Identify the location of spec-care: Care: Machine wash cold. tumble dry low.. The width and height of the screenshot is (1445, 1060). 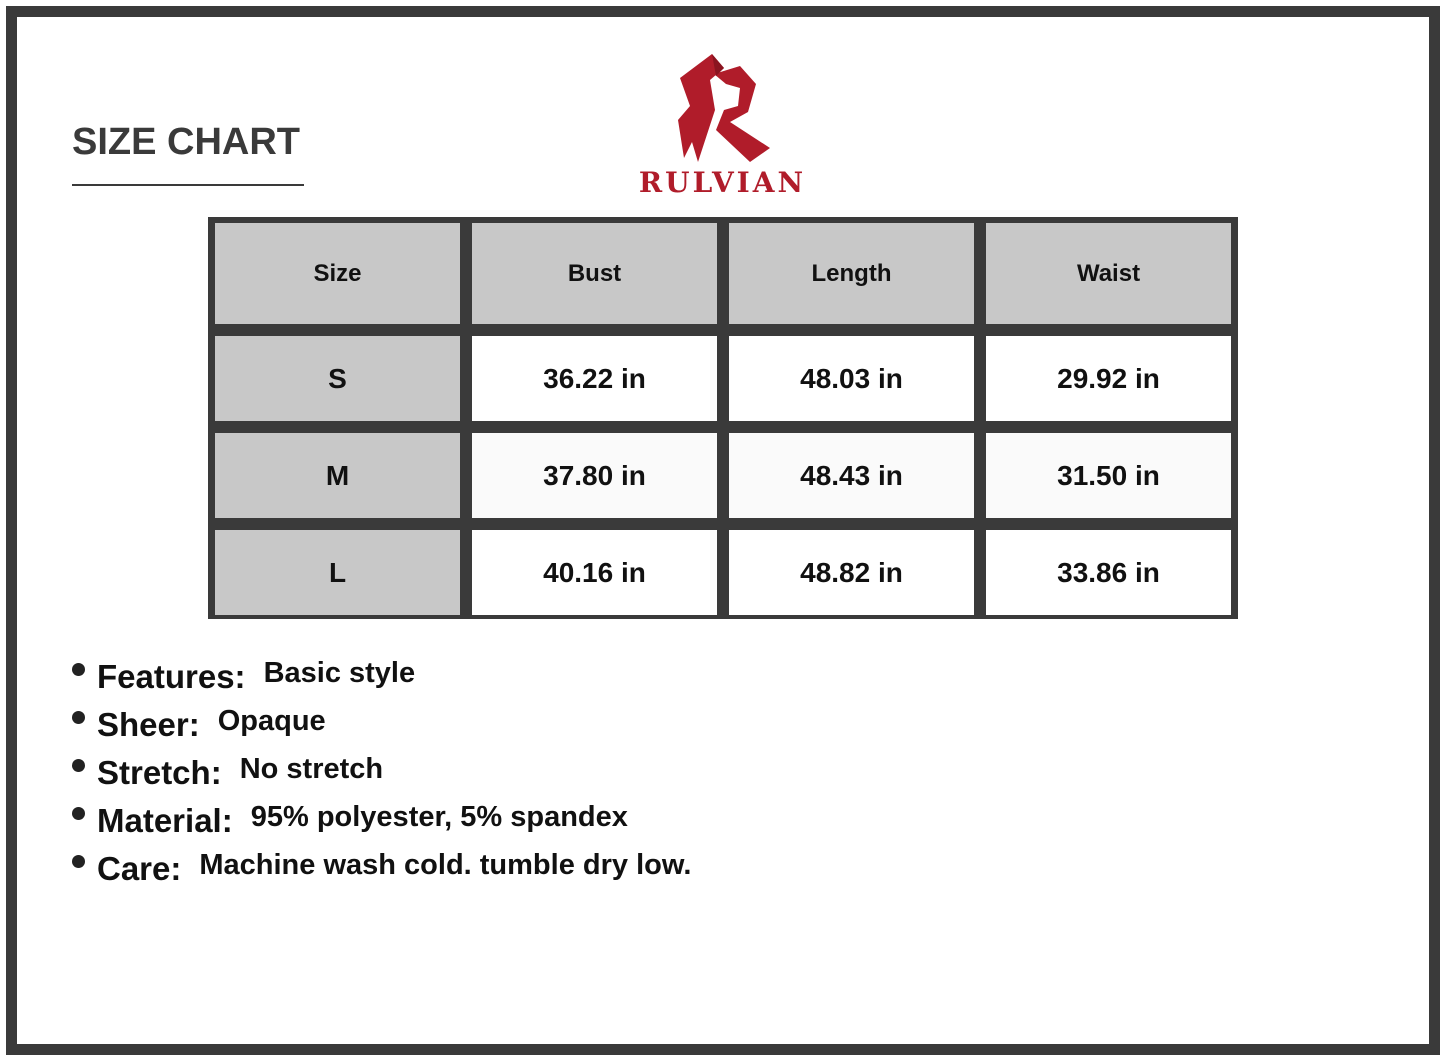
(382, 873).